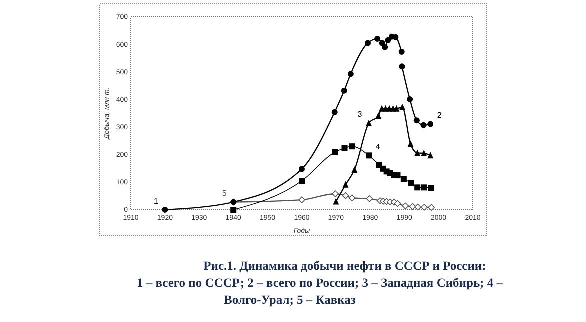  Describe the element at coordinates (345, 266) in the screenshot. I see `text: Рис.1. Динамика добычи нефти в СССР и России:` at that location.